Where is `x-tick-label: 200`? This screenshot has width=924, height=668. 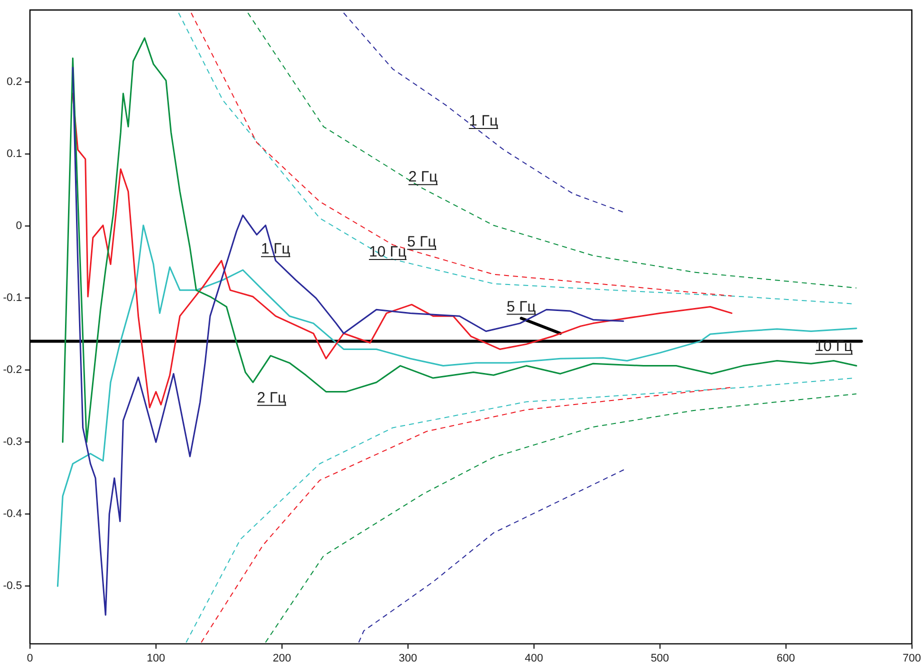
x-tick-label: 200 is located at coordinates (282, 658).